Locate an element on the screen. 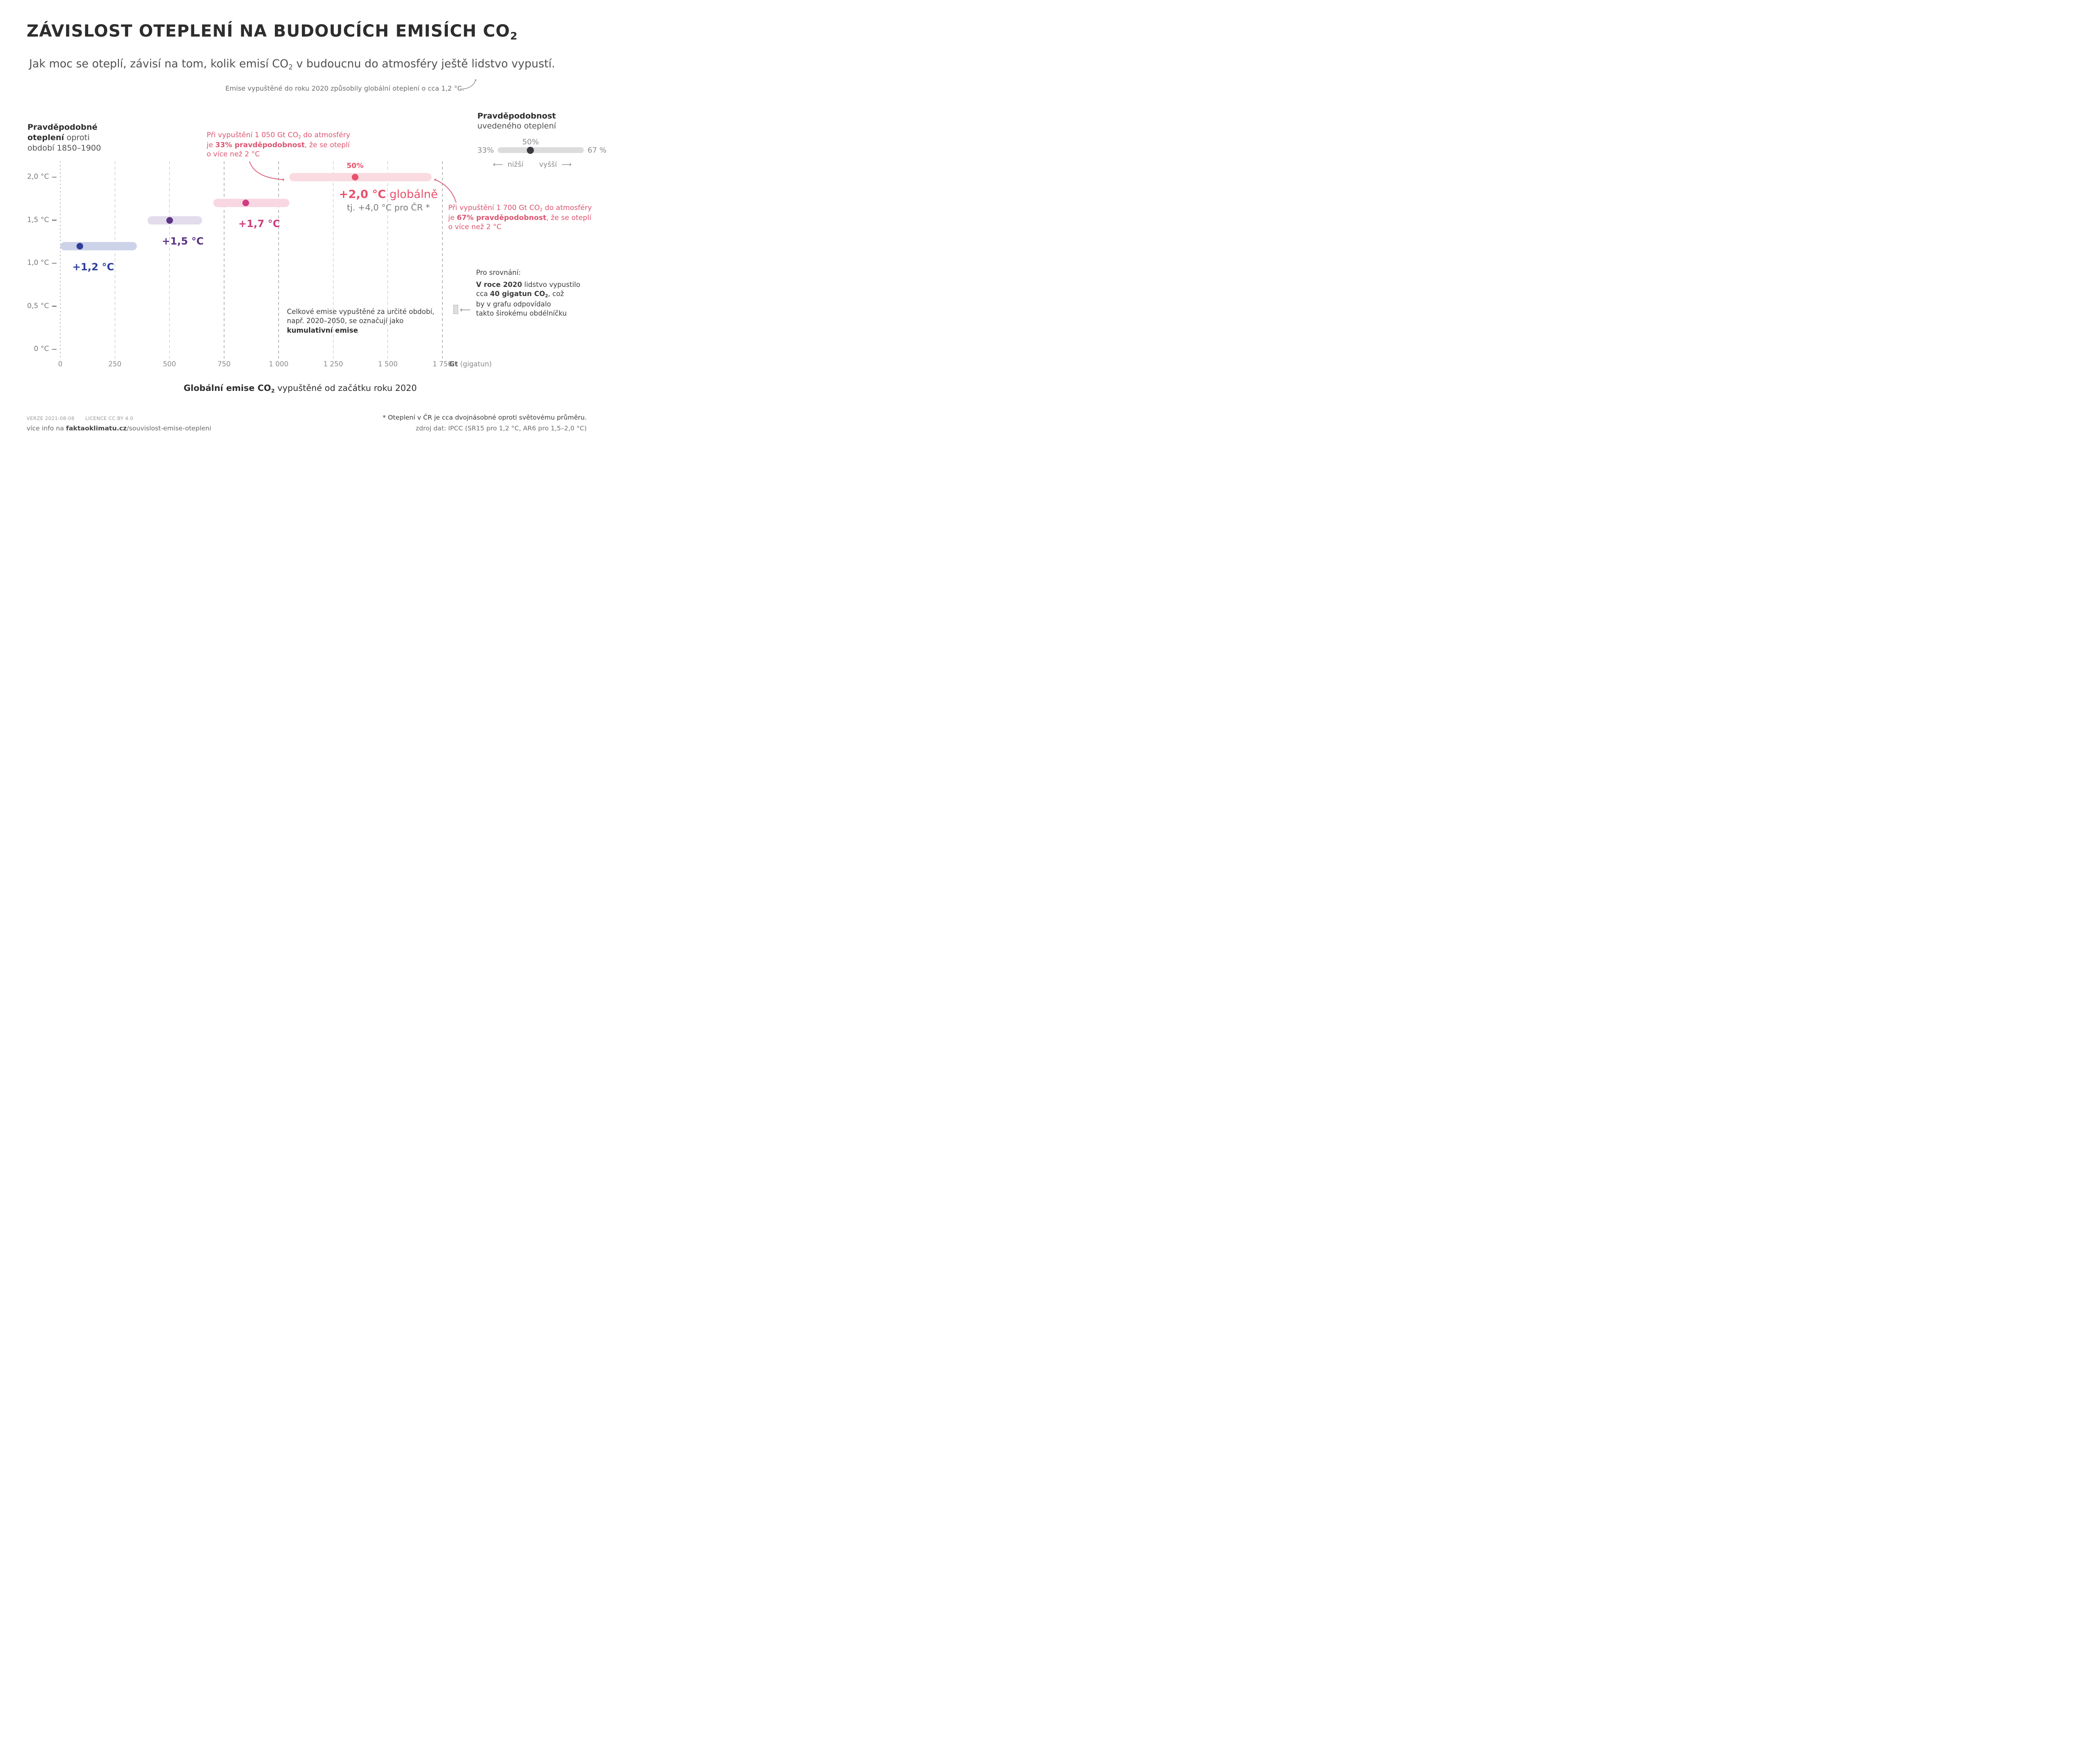 Image resolution: width=2079 pixels, height=1764 pixels. ann67-line3: o více než 2 °C is located at coordinates (475, 227).